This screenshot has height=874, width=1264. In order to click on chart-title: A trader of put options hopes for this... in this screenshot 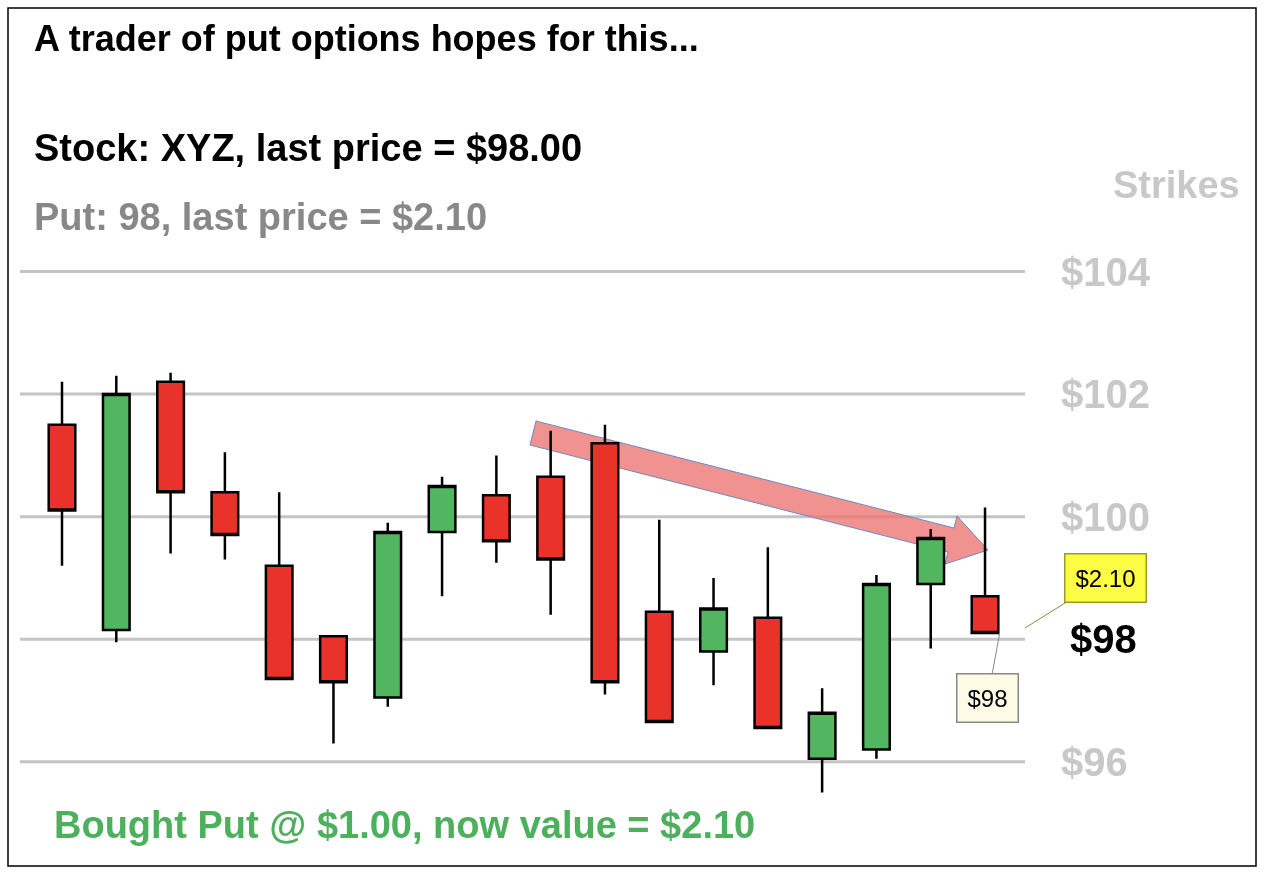, I will do `click(366, 38)`.